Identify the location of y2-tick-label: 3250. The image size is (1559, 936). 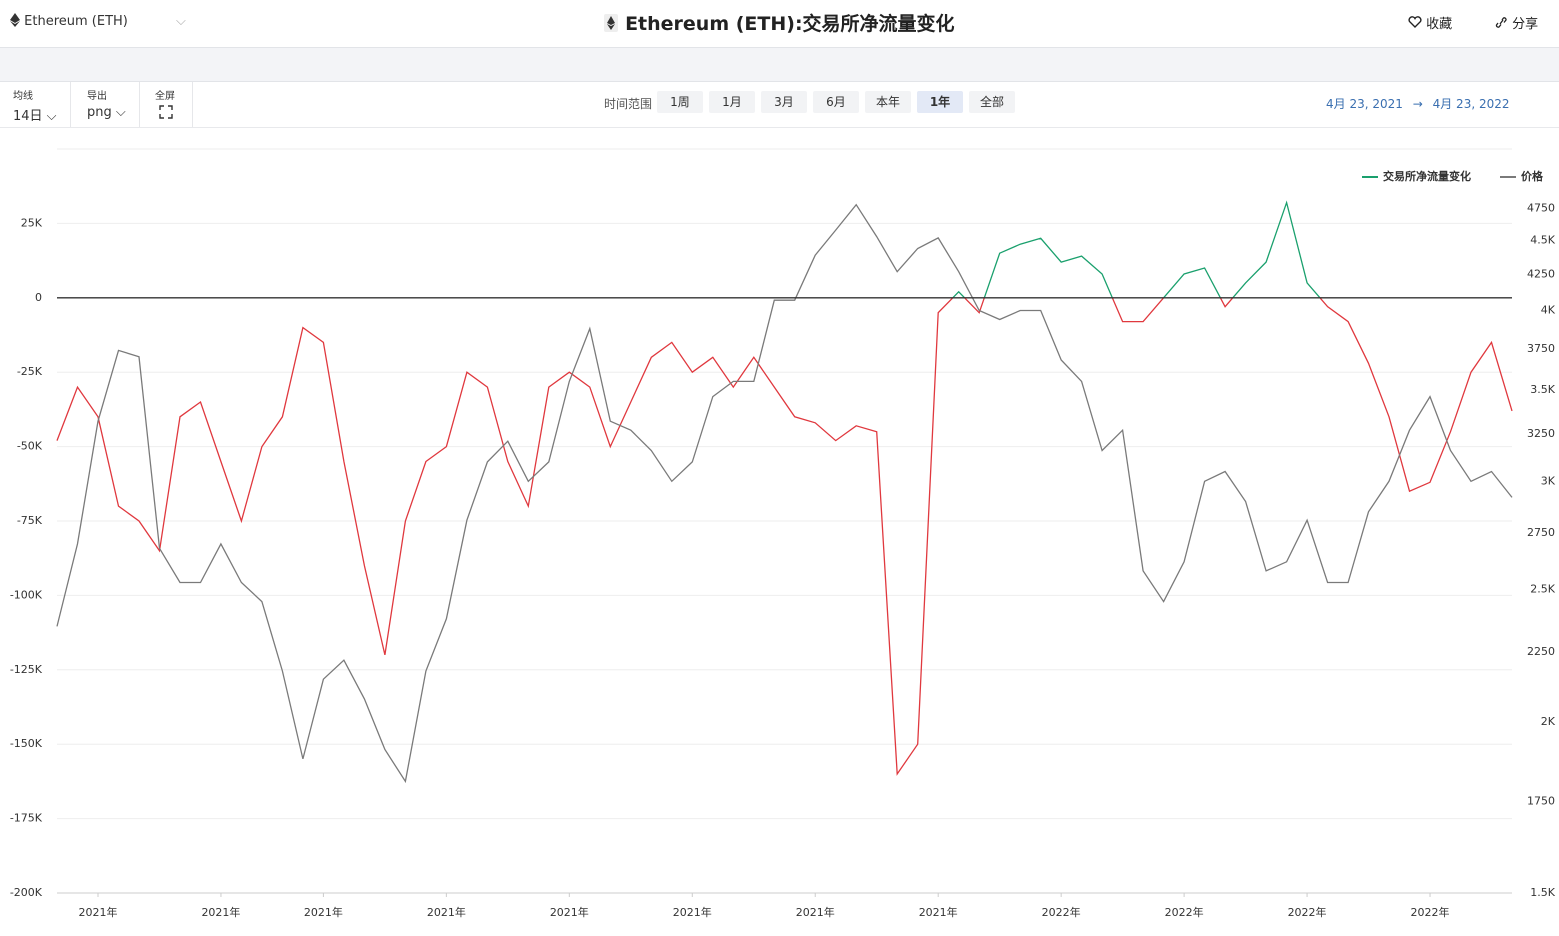
(1541, 433).